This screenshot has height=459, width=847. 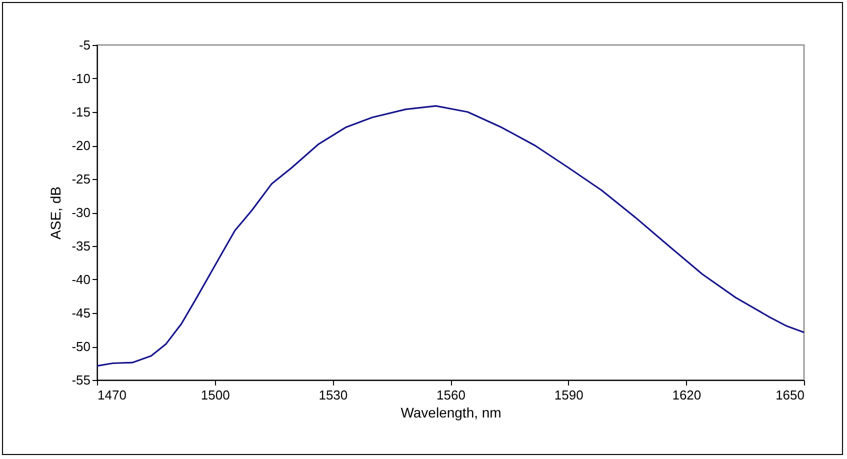 I want to click on x-tick-label: 1650, so click(x=790, y=395).